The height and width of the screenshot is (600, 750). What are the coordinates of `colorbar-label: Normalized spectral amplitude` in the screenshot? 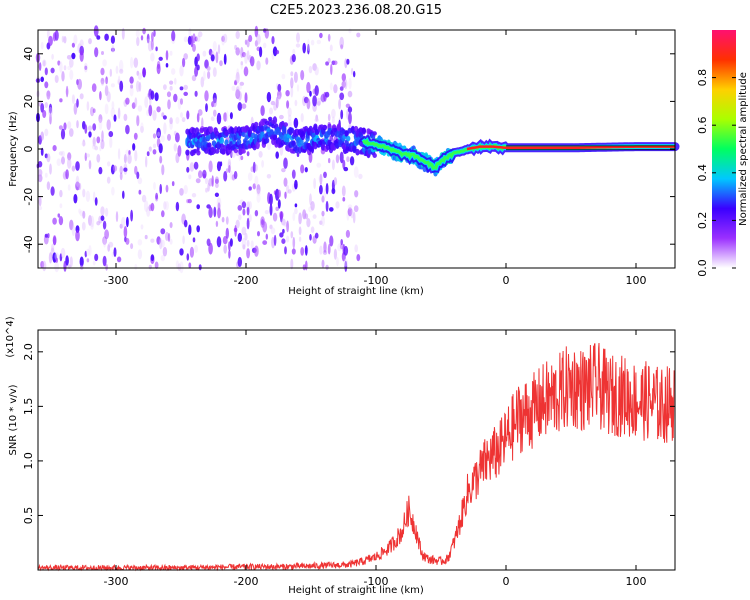 It's located at (743, 149).